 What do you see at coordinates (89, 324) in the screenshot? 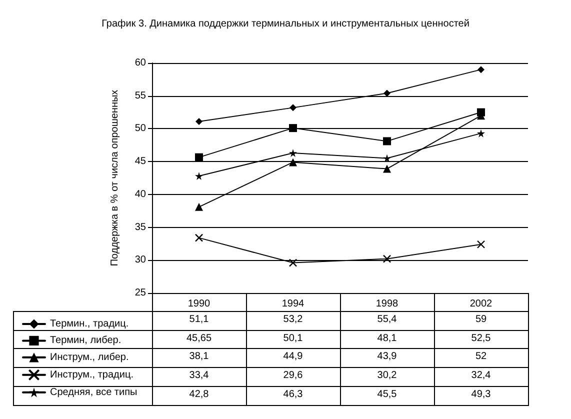
I see `legend-label: Термин., традиц.` at bounding box center [89, 324].